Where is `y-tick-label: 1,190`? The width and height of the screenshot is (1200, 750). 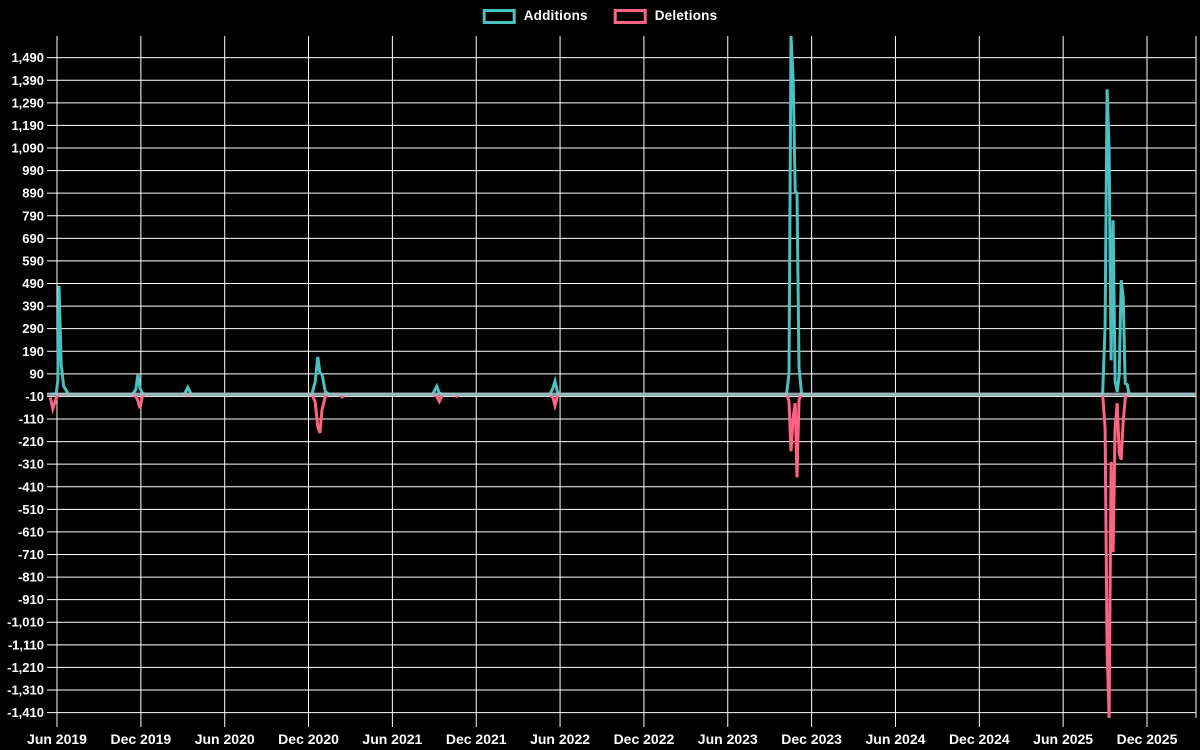 y-tick-label: 1,190 is located at coordinates (27, 125).